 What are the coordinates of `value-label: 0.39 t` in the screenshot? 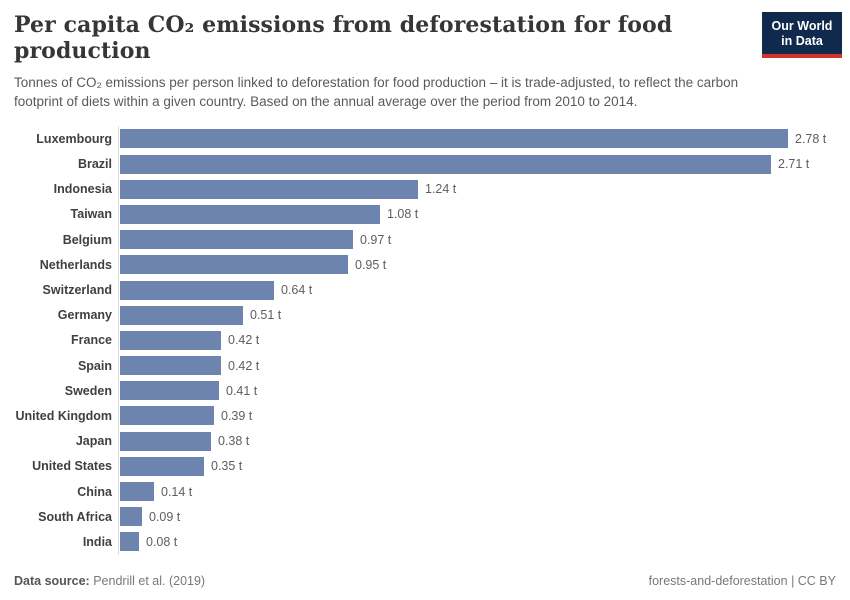 It's located at (237, 415).